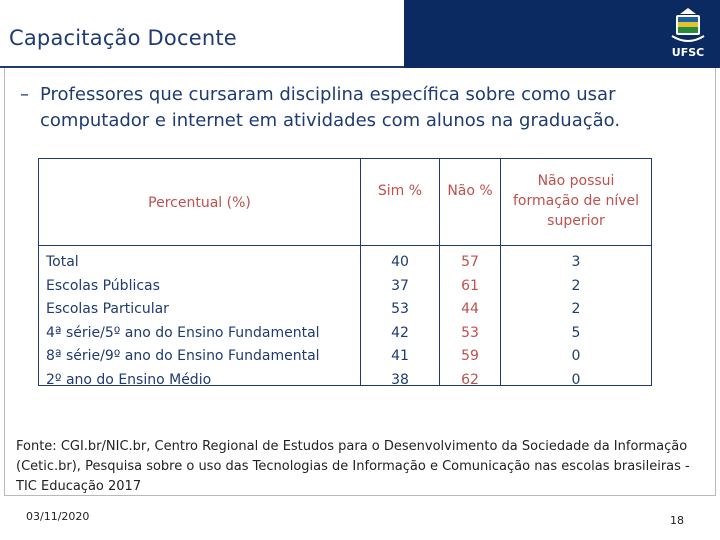 The height and width of the screenshot is (540, 720). Describe the element at coordinates (183, 332) in the screenshot. I see `row-label: 4ª série/5º ano do Ensino Fundamental` at that location.